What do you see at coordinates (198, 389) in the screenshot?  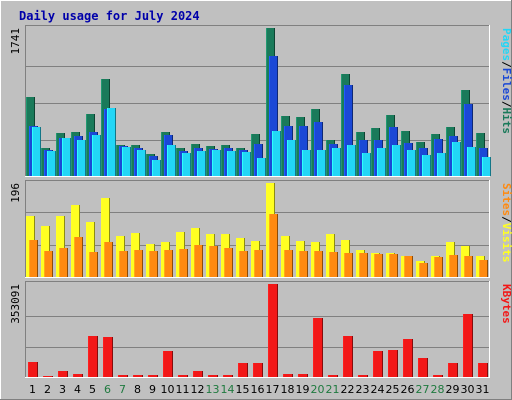 I see `x-tick-label-day-12: 12` at bounding box center [198, 389].